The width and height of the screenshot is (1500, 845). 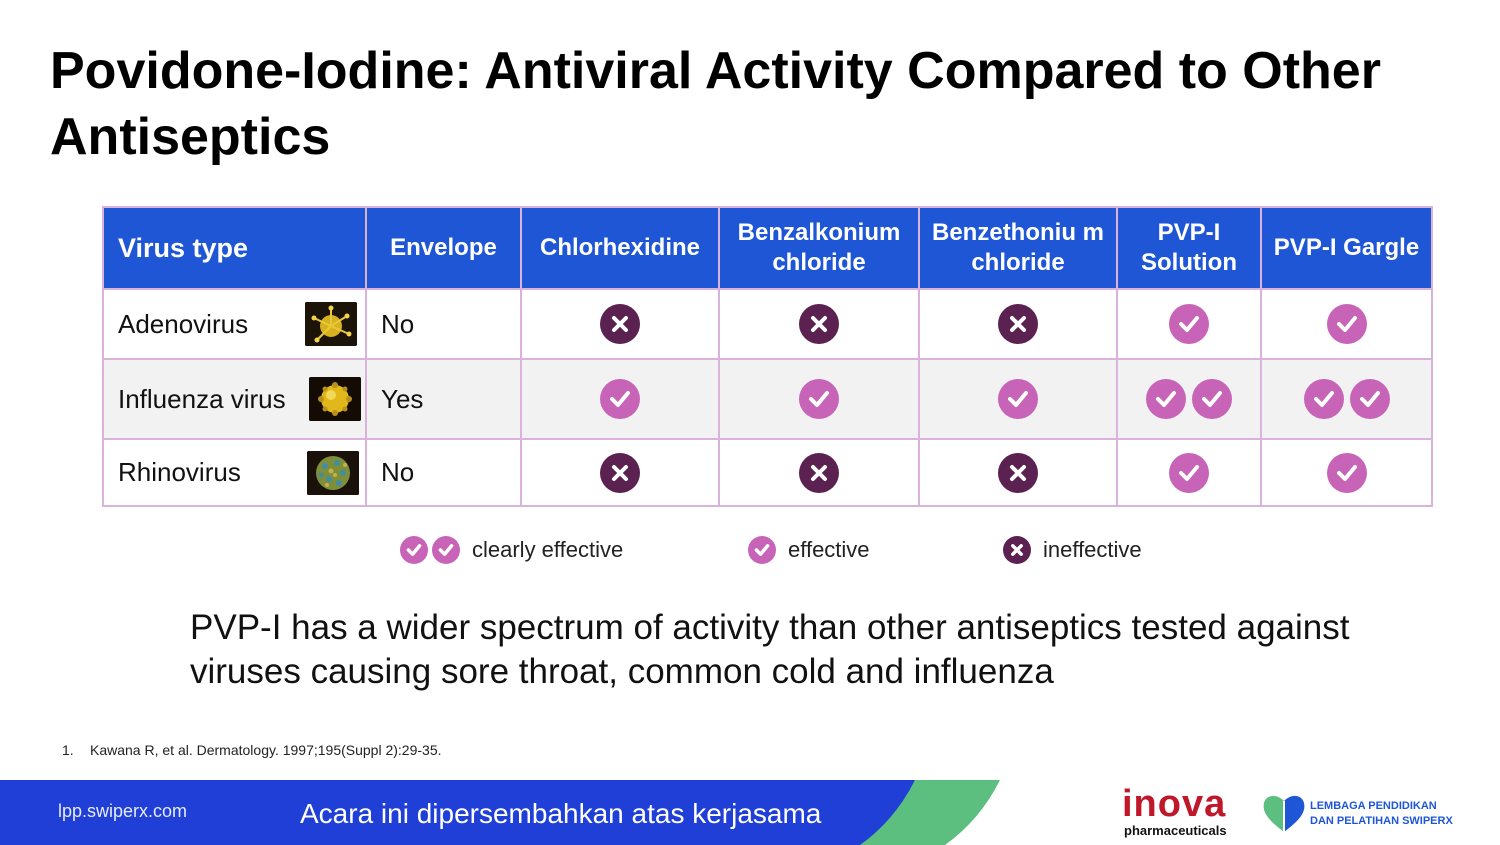 I want to click on inova-logo: inova pharmaceuticals, so click(x=1187, y=812).